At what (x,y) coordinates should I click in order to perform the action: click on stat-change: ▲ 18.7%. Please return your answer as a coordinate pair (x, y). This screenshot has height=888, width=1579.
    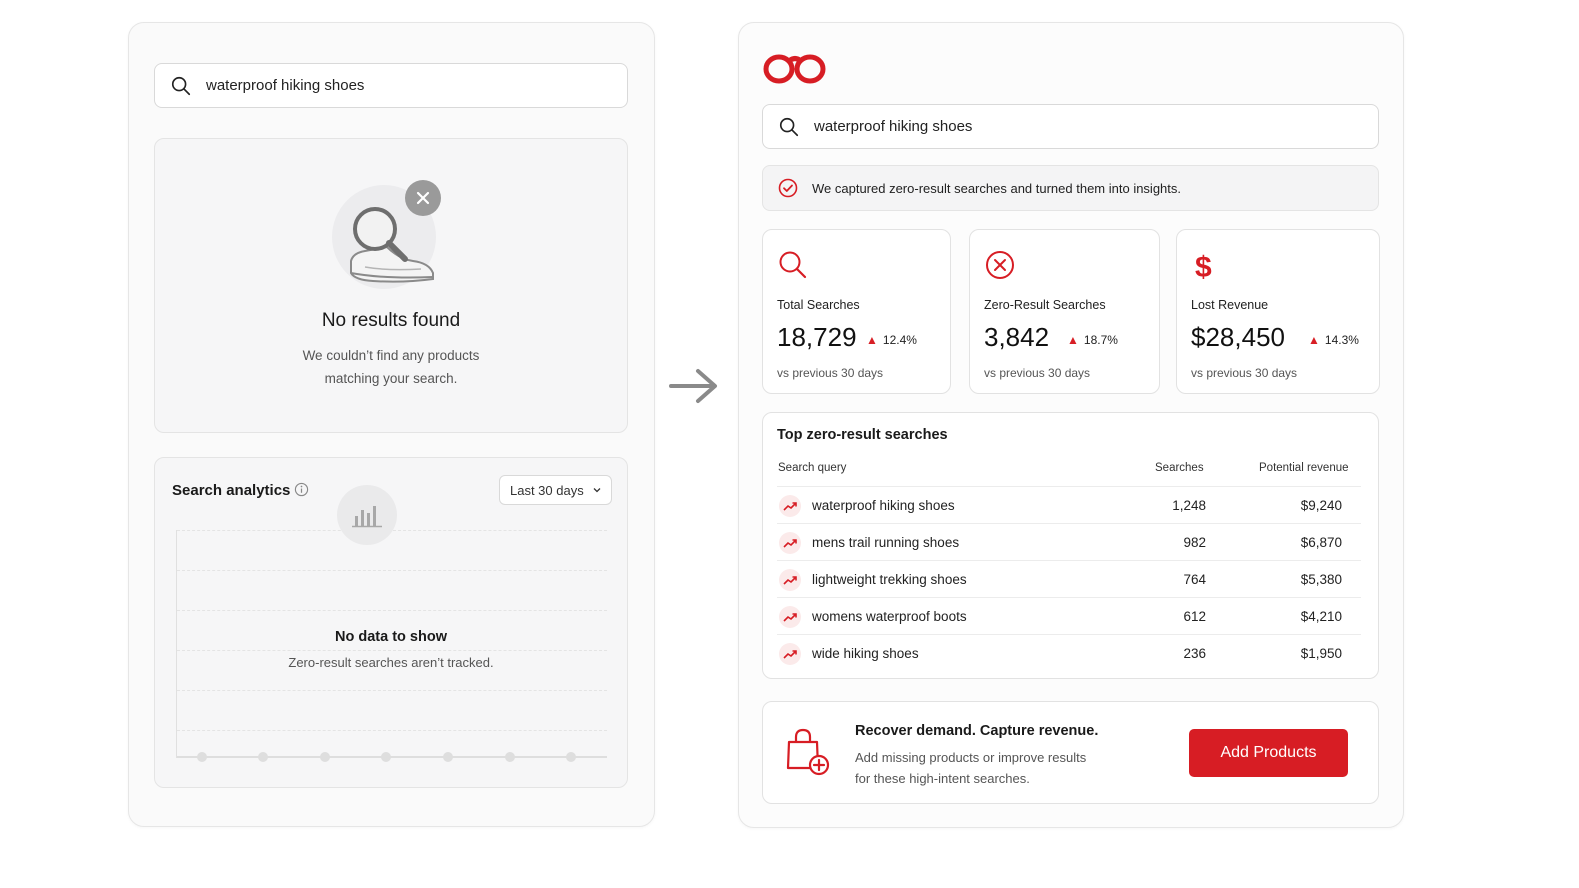
    Looking at the image, I should click on (1092, 340).